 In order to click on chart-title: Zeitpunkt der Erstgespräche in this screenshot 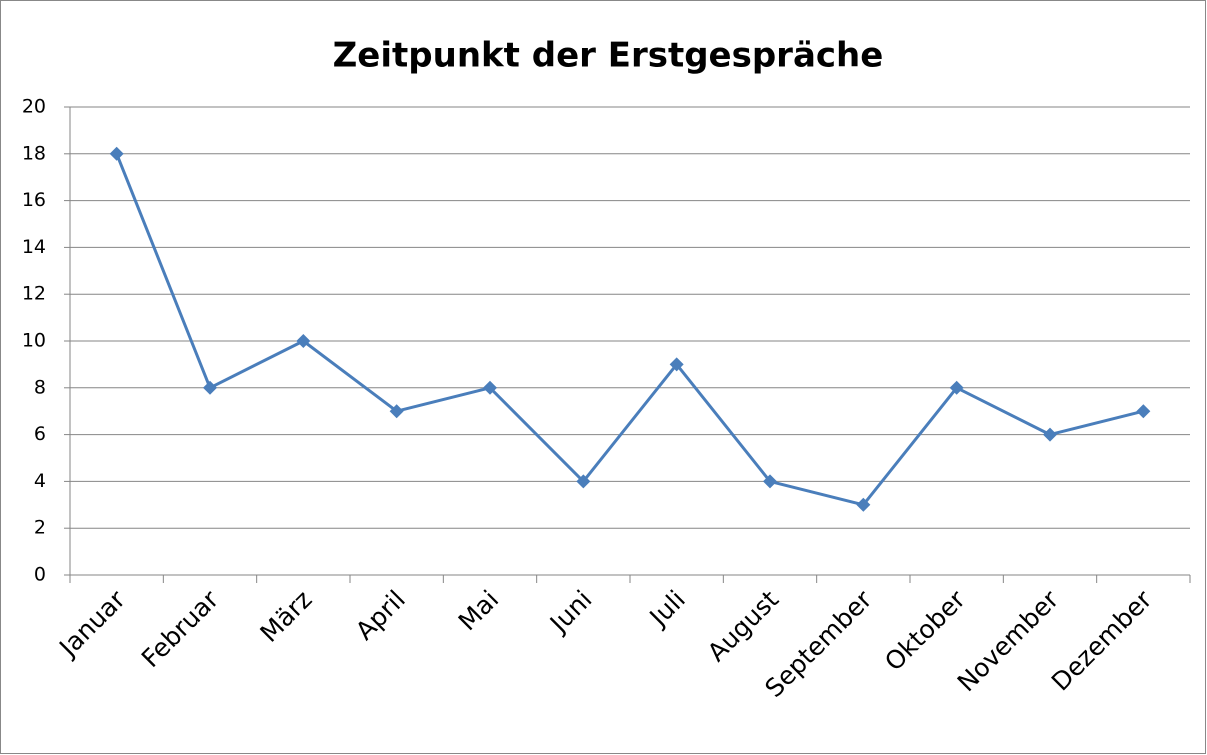, I will do `click(608, 56)`.